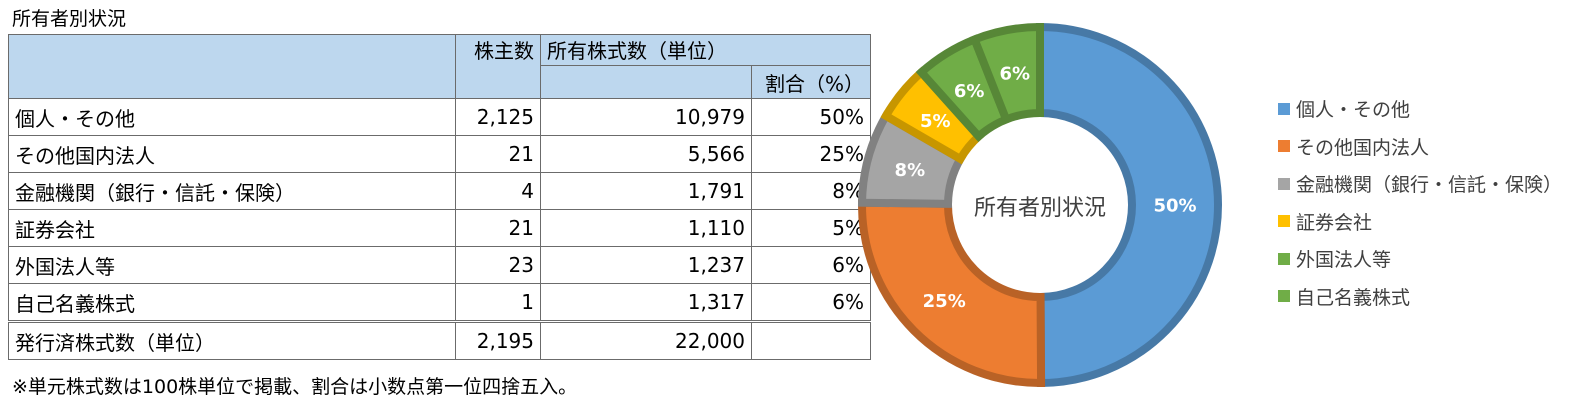  I want to click on row-shares: 1,110, so click(646, 228).